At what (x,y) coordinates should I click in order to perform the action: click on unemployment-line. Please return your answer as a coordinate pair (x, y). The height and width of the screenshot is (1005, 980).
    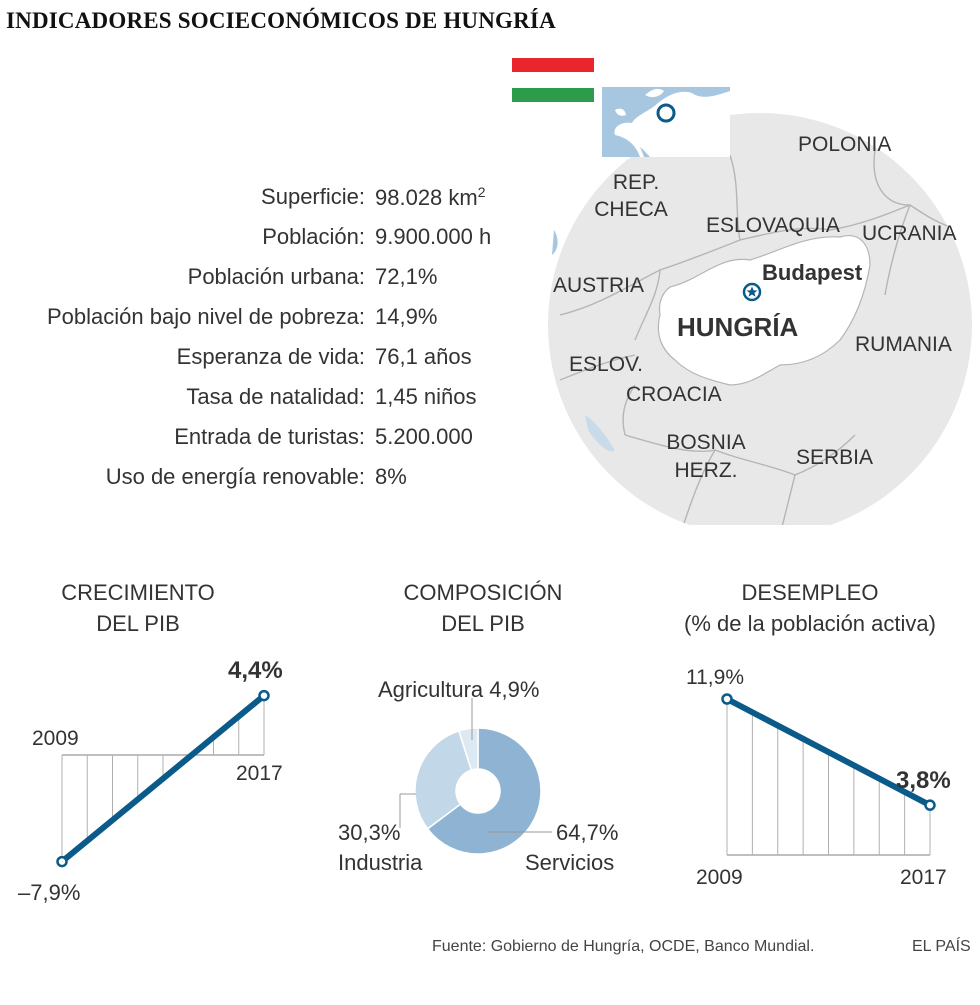
    Looking at the image, I should click on (828, 752).